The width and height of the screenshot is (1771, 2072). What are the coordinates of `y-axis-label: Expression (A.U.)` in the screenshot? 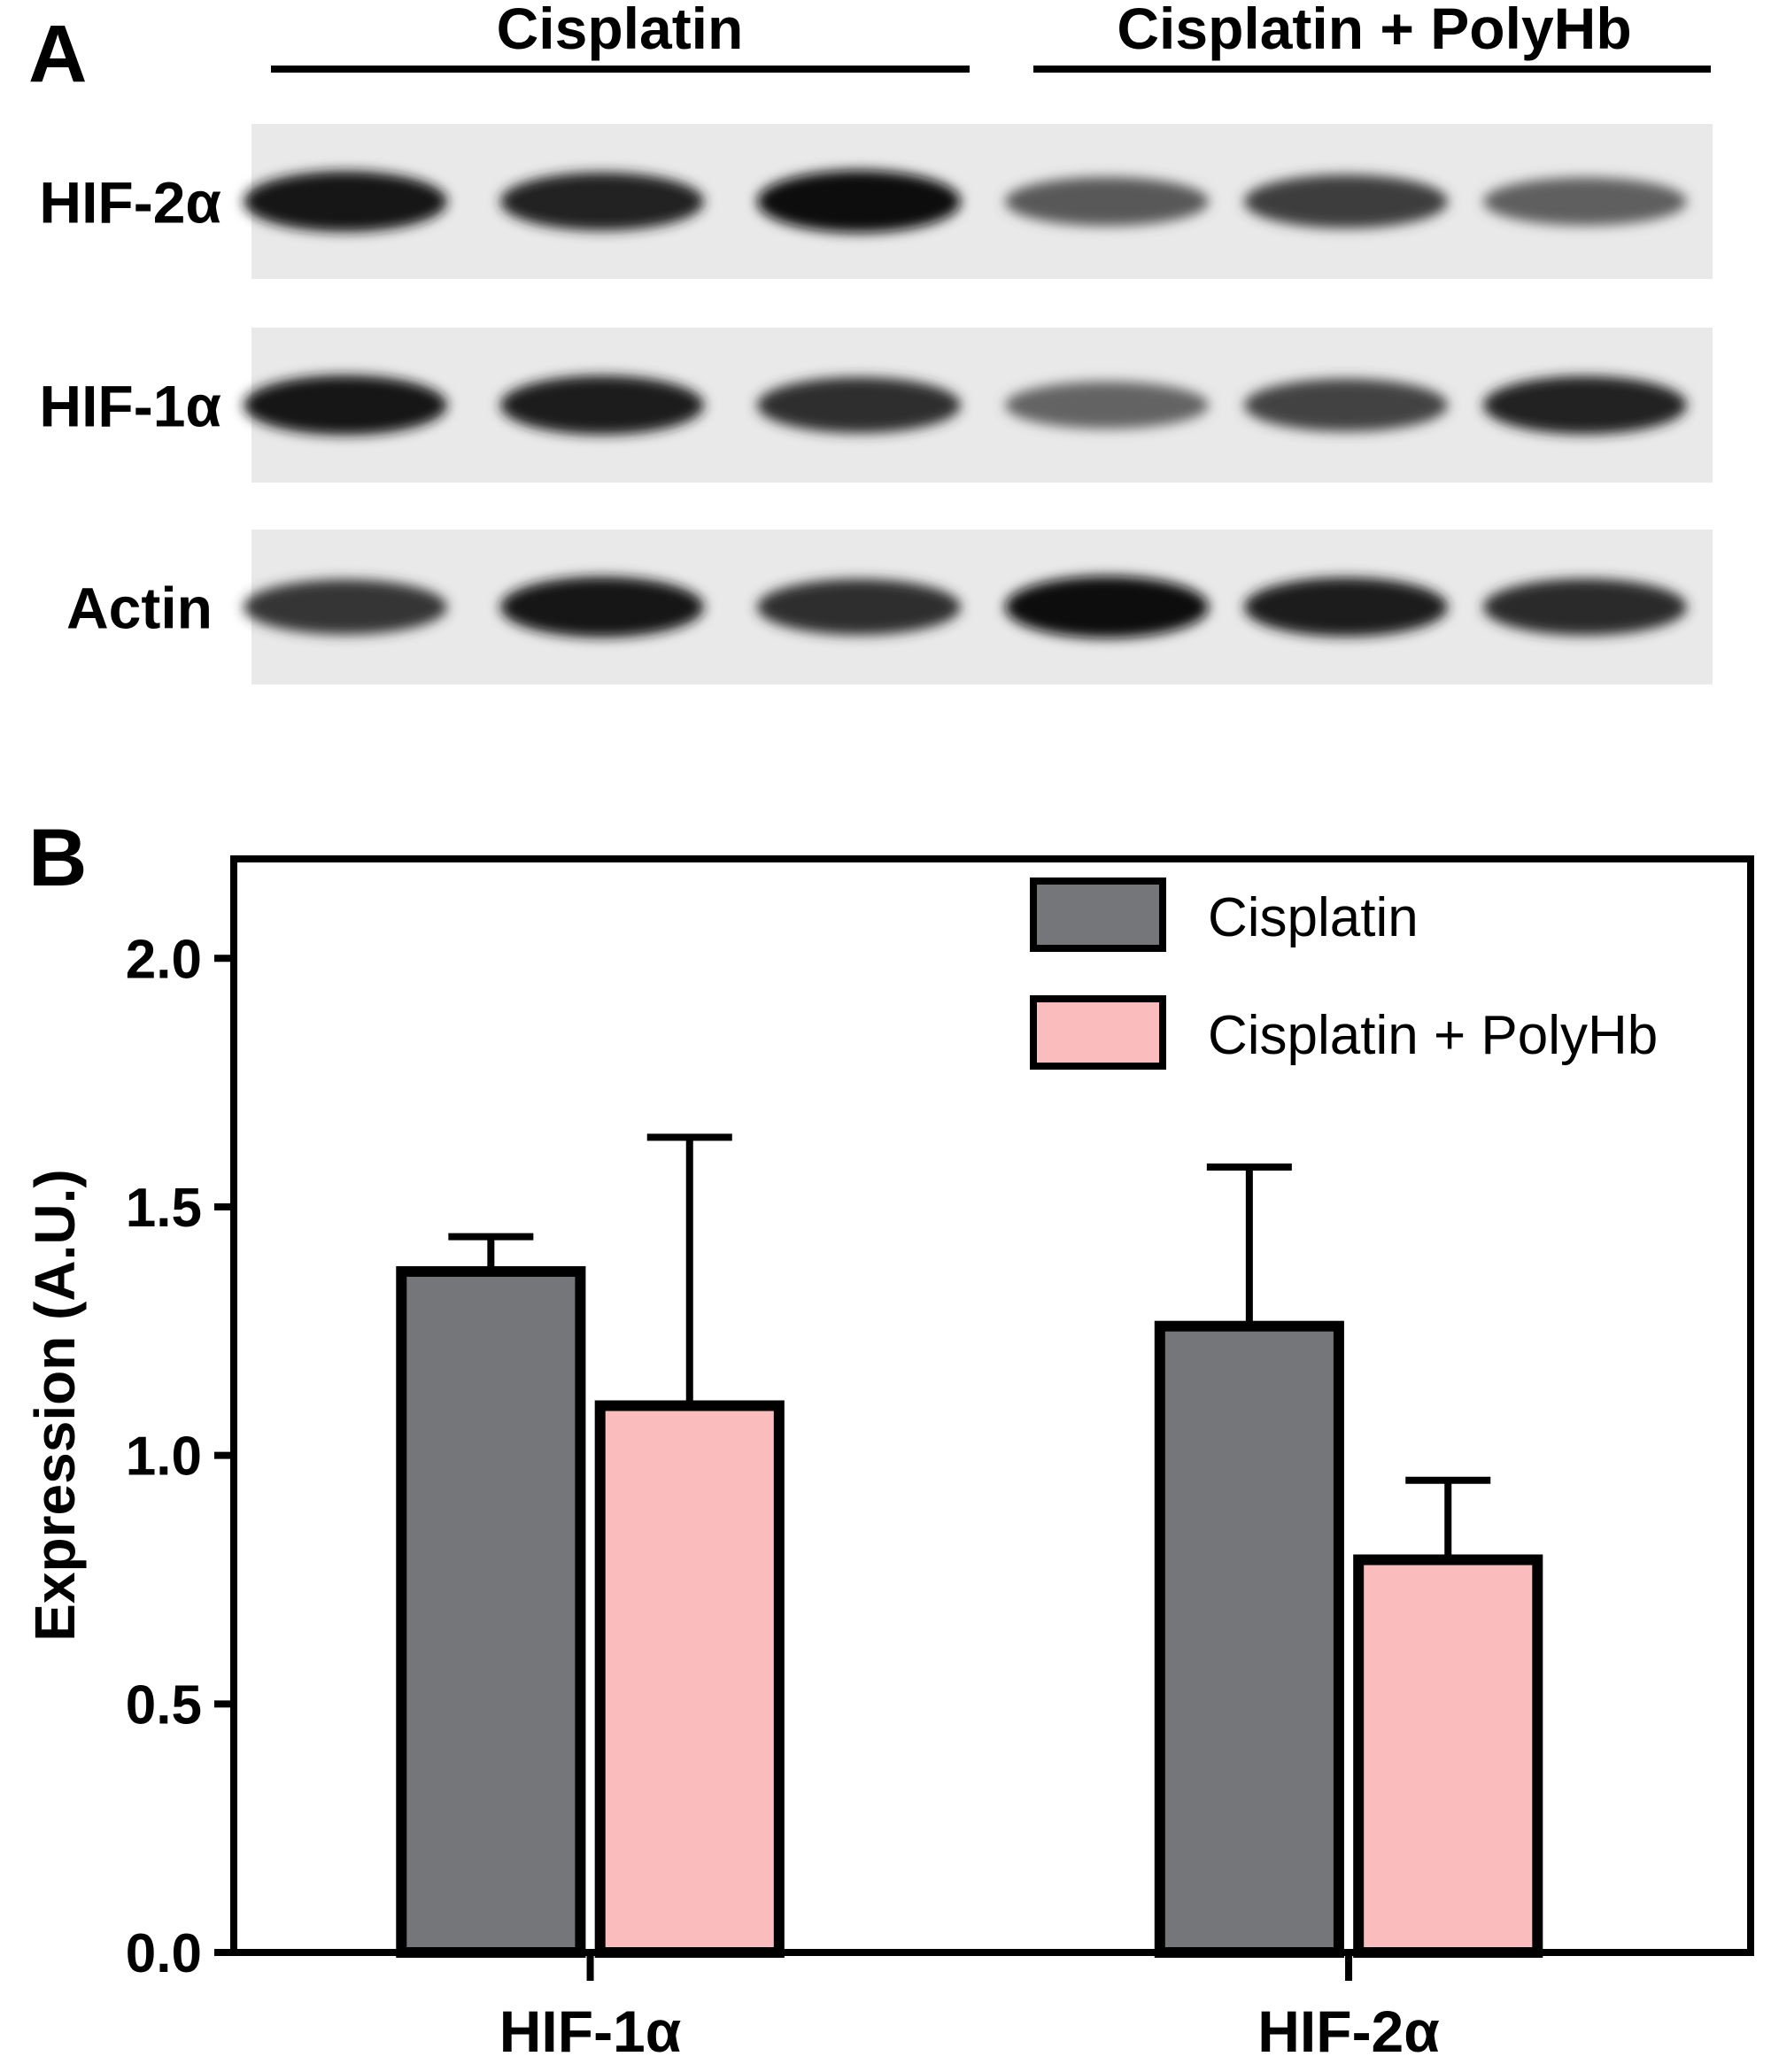 It's located at (55, 1405).